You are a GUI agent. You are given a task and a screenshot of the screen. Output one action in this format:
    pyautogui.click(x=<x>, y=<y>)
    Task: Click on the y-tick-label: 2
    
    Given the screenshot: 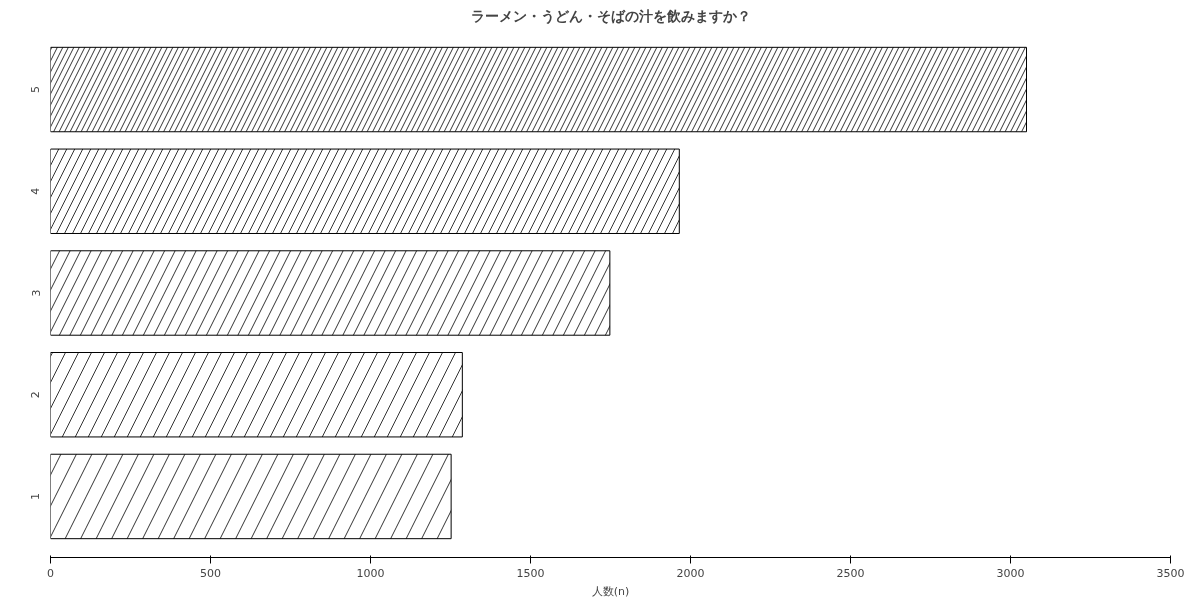 What is the action you would take?
    pyautogui.click(x=36, y=395)
    